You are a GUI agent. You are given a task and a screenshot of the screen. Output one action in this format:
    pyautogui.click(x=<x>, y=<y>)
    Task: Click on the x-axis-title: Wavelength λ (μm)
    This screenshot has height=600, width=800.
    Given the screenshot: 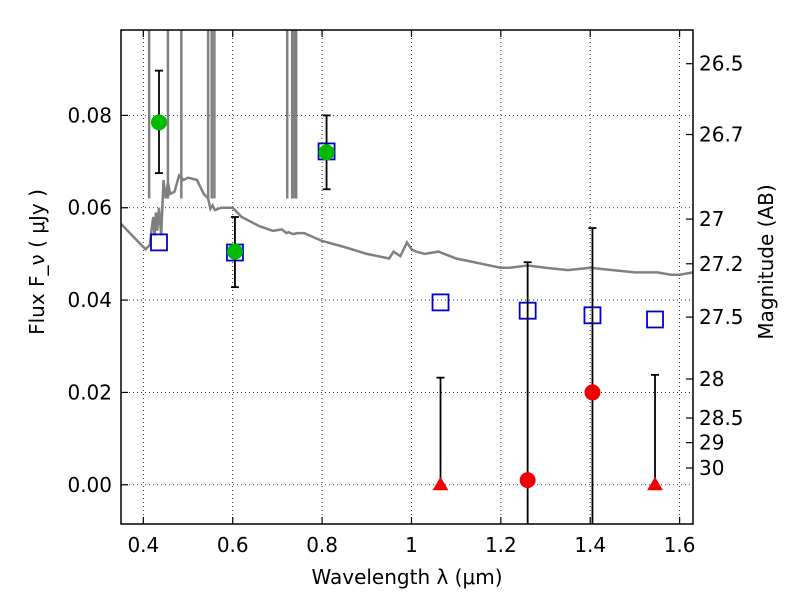 What is the action you would take?
    pyautogui.click(x=406, y=577)
    